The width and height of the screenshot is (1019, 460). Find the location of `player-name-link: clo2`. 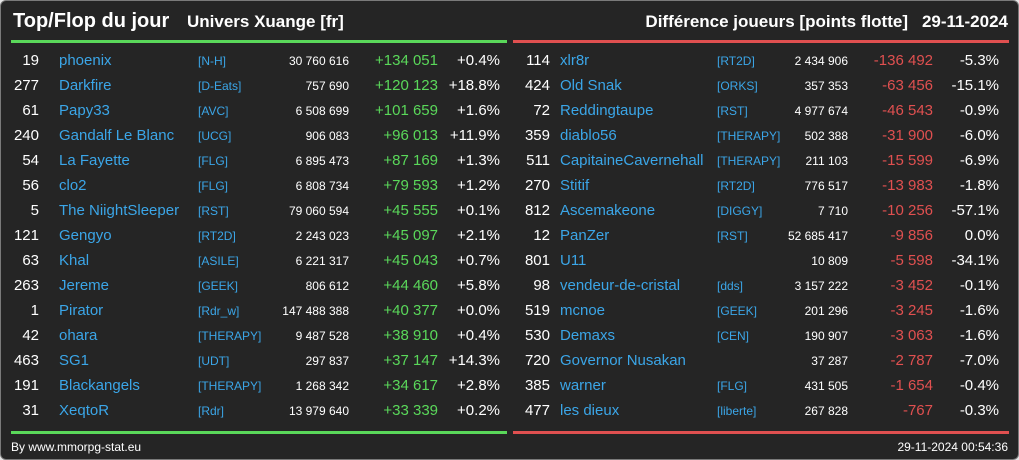

player-name-link: clo2 is located at coordinates (73, 185).